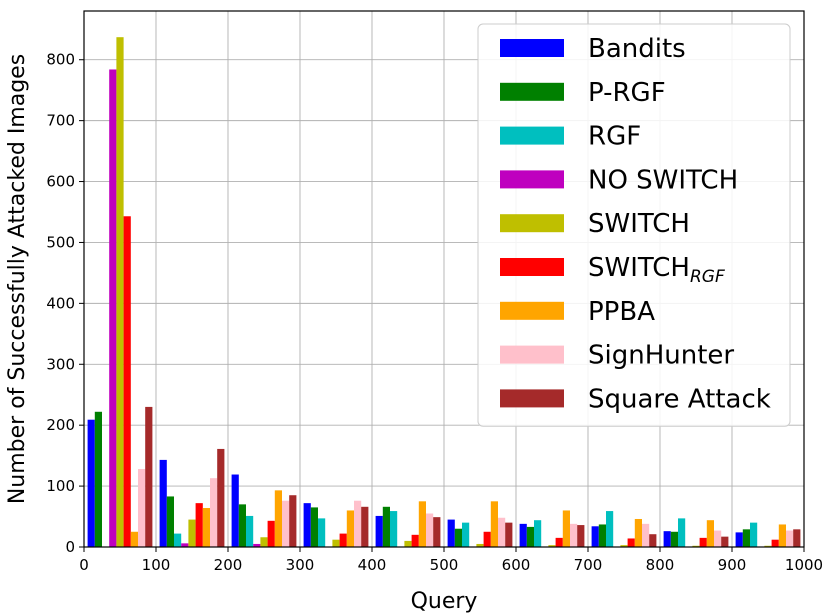  I want to click on legend-label: RGF, so click(614, 137).